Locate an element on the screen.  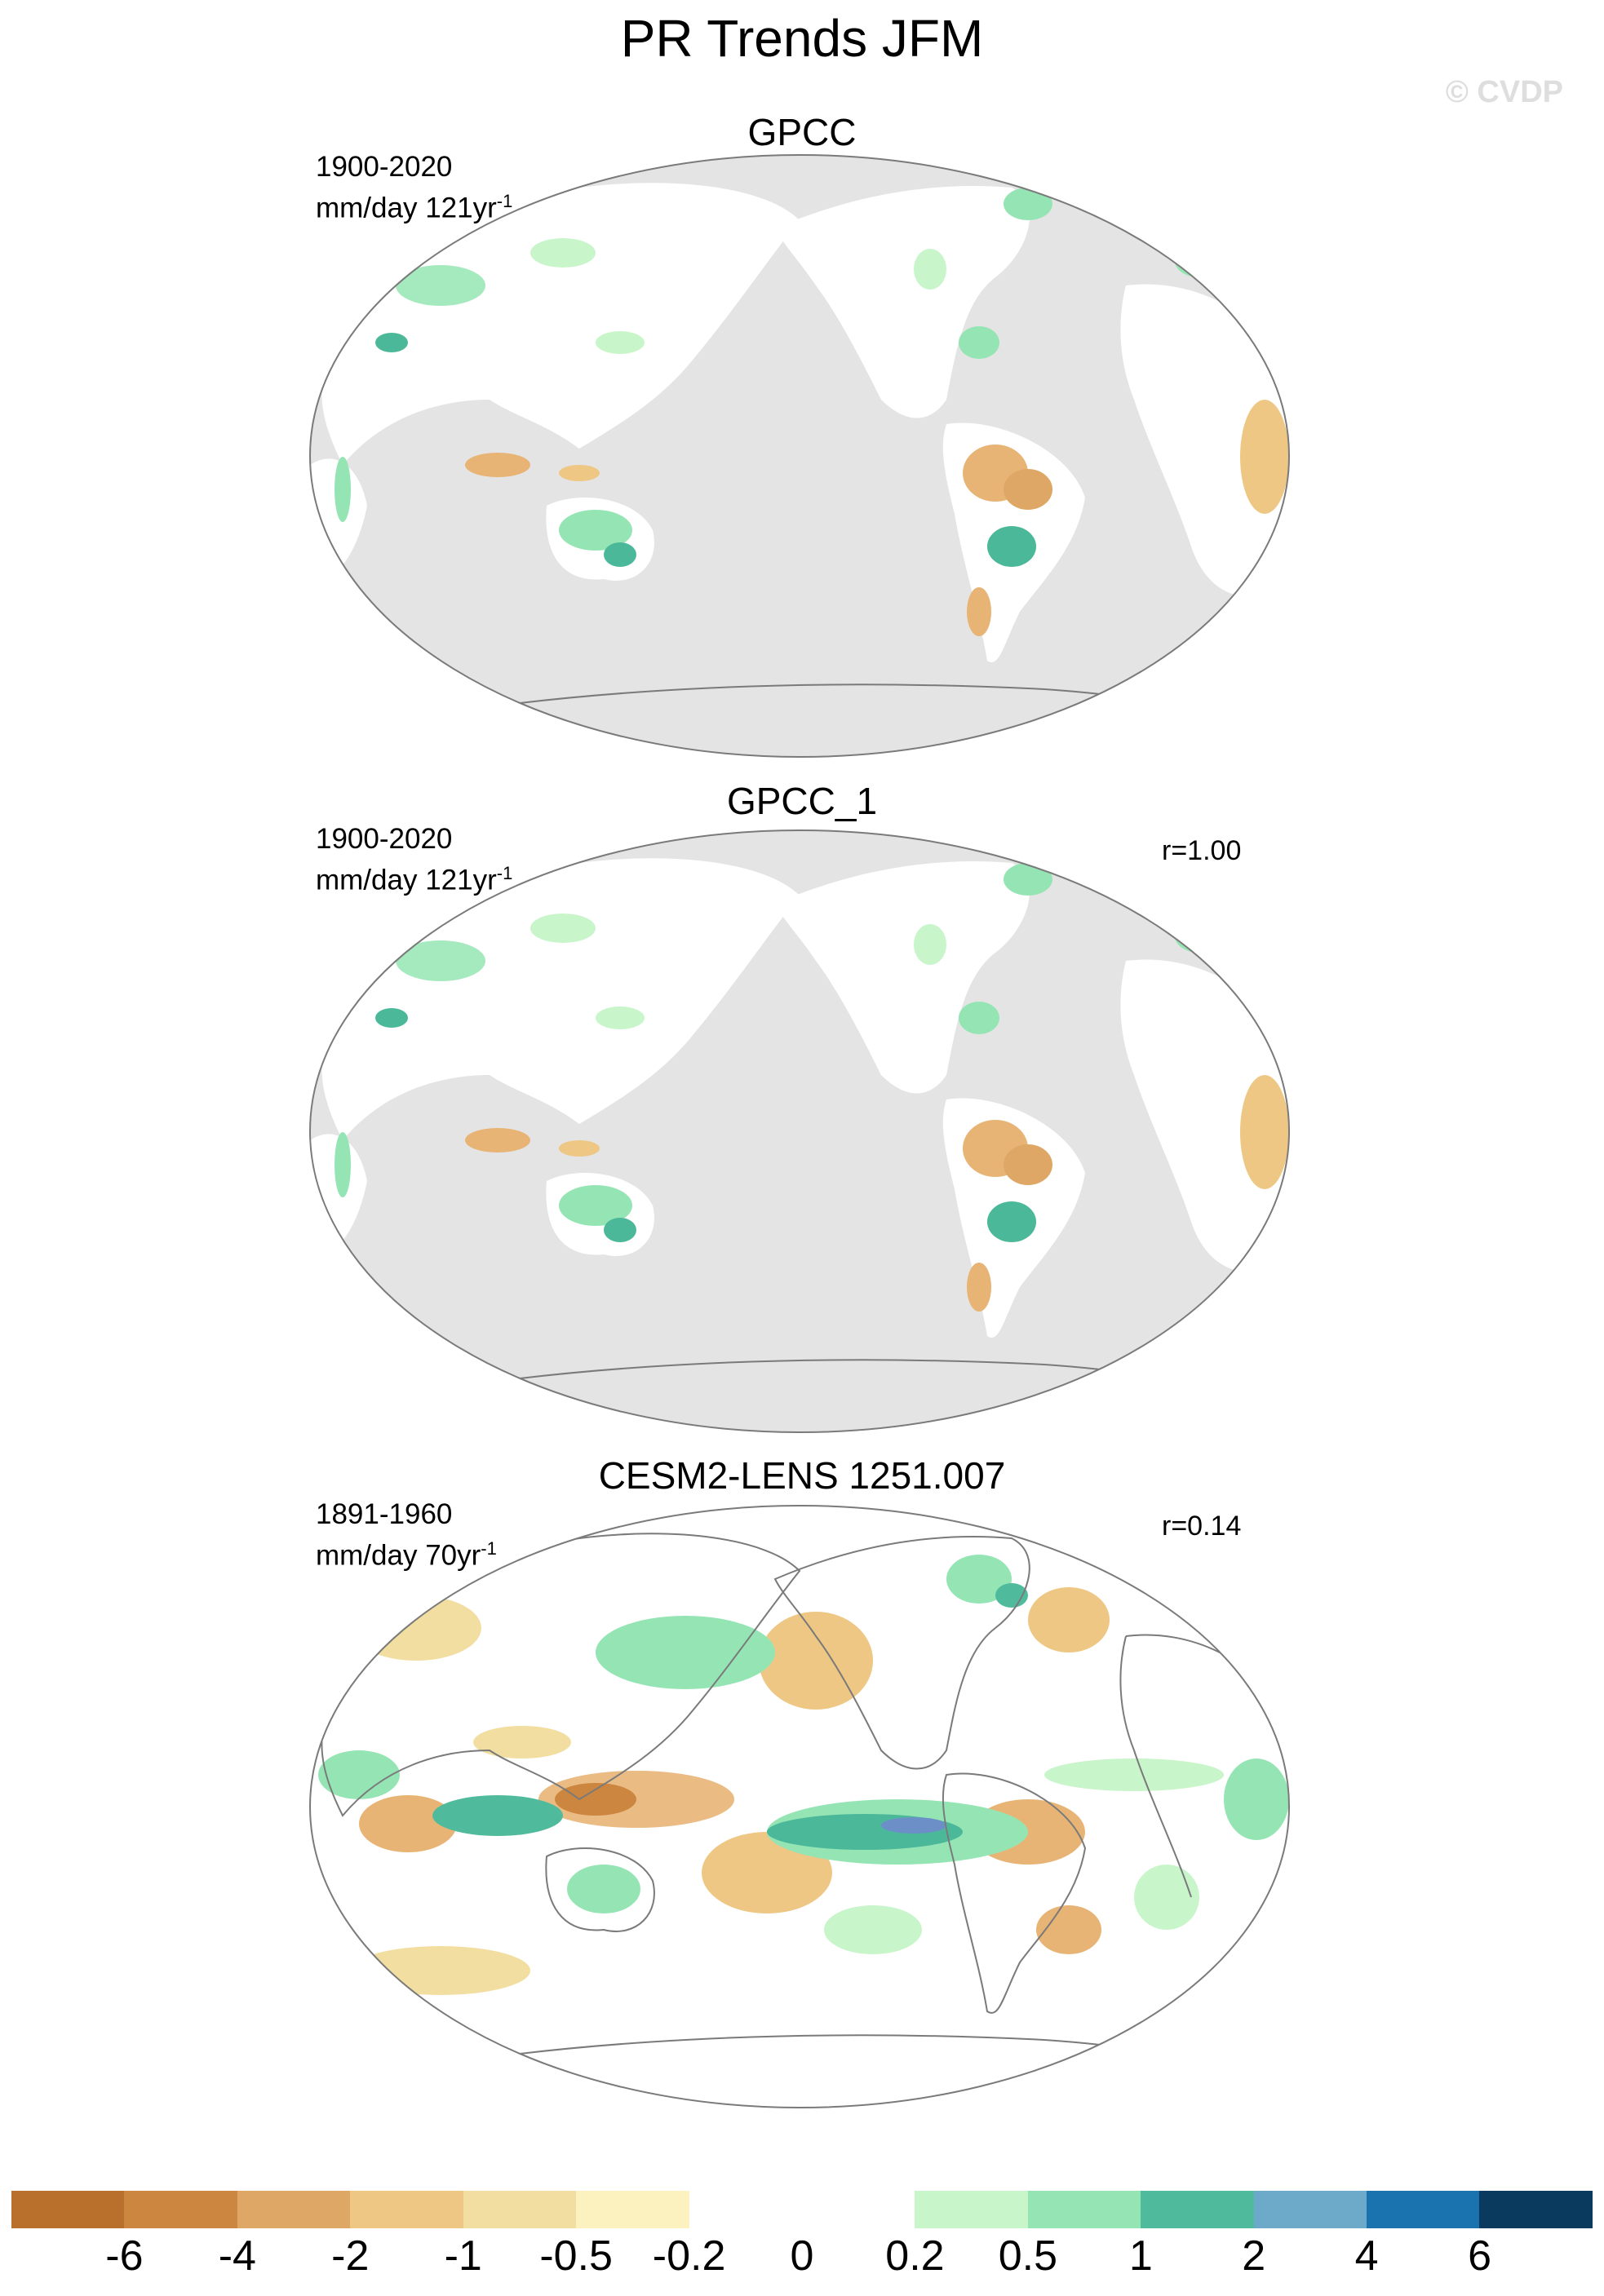
period-label: 1891-1960 is located at coordinates (384, 1514).